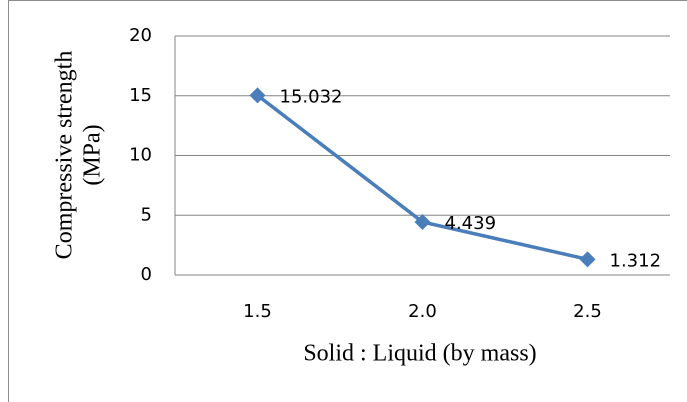  I want to click on data-label: 4.439, so click(471, 223).